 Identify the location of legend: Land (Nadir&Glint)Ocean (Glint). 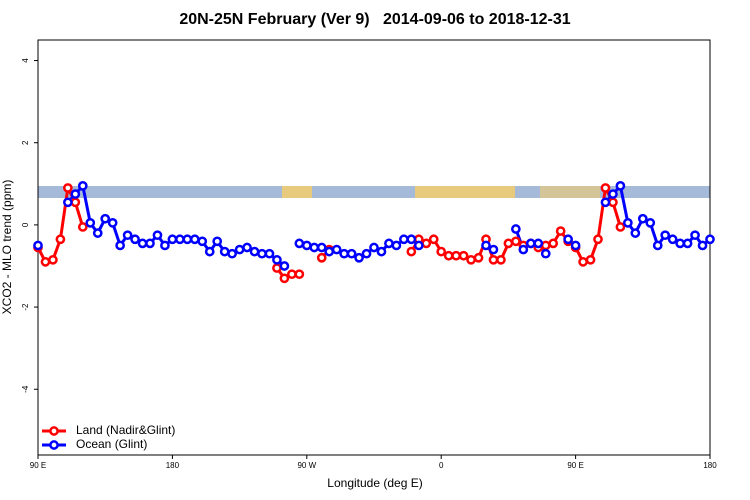
(108, 437).